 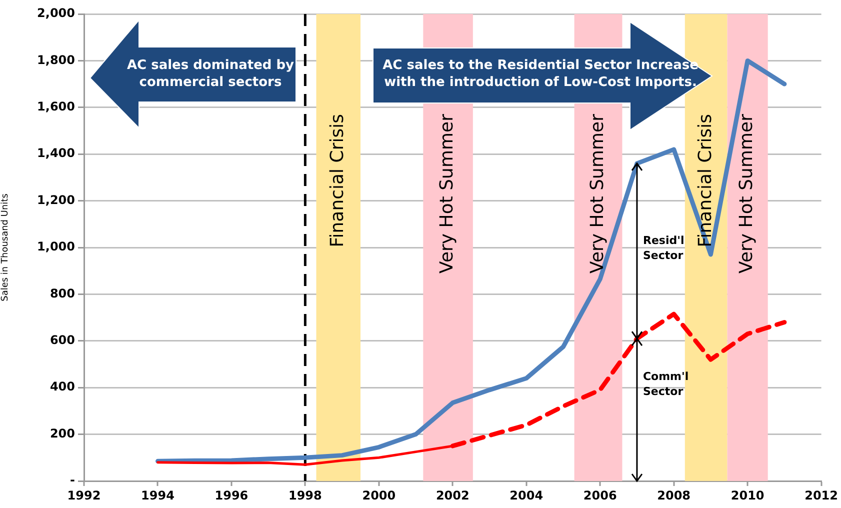 What do you see at coordinates (56, 59) in the screenshot?
I see `y-tick-label: 1,800` at bounding box center [56, 59].